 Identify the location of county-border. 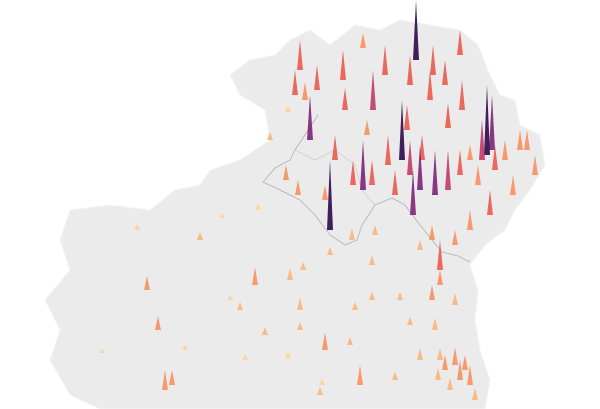
(335, 177).